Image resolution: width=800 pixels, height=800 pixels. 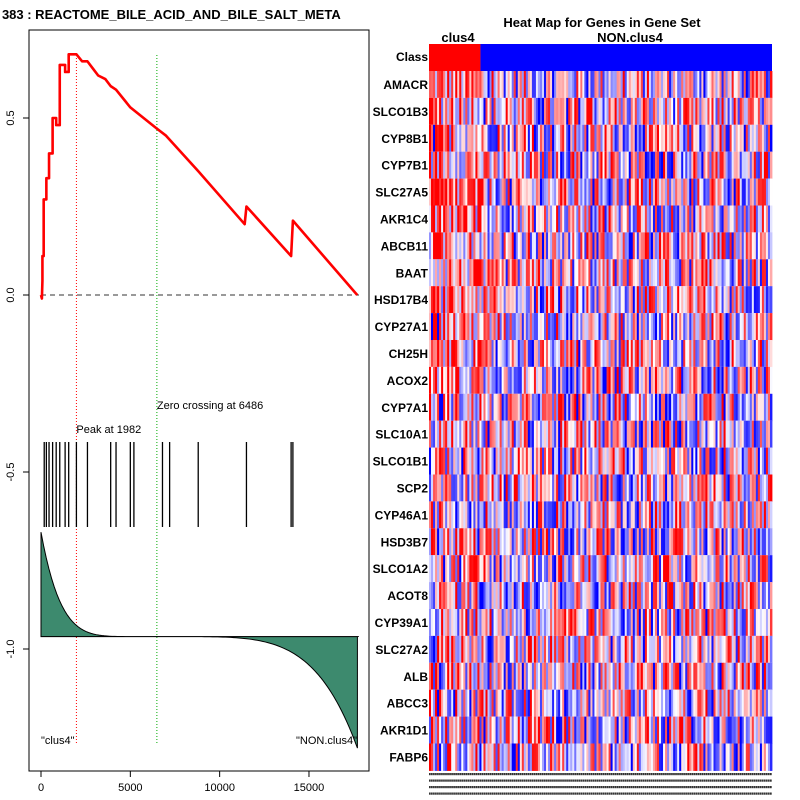 I want to click on enrichment-score-curve, so click(x=199, y=176).